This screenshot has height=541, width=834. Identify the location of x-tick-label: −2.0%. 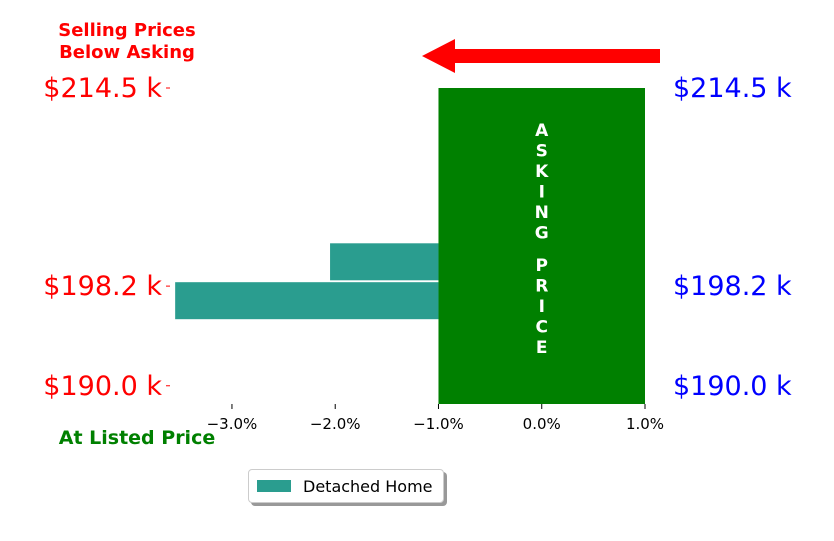
(335, 424).